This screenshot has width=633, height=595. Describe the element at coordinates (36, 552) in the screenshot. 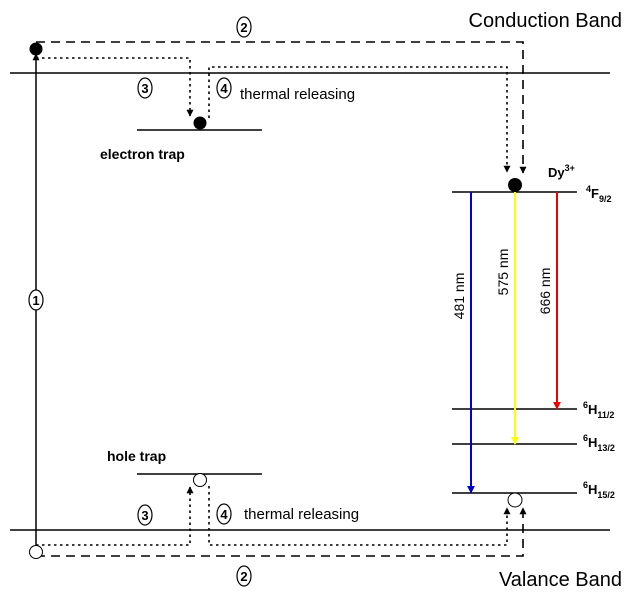

I see `hole-circle` at that location.